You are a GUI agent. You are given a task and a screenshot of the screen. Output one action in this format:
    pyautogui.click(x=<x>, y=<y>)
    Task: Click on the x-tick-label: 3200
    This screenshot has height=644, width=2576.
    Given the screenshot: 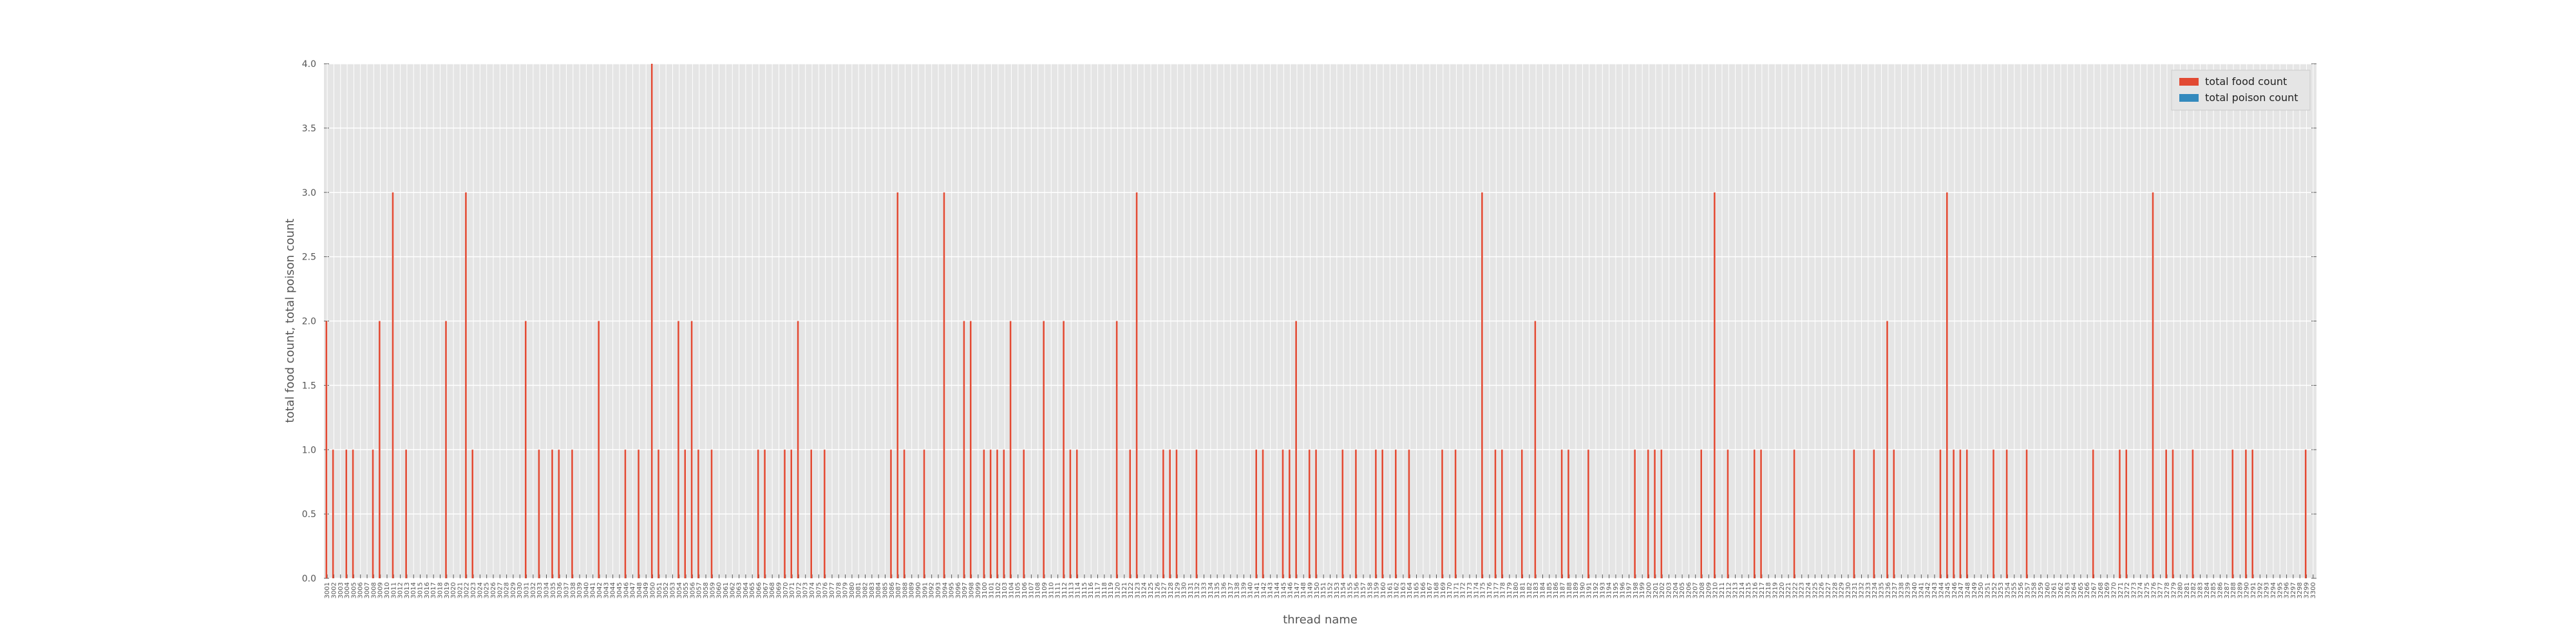 What is the action you would take?
    pyautogui.click(x=1649, y=590)
    